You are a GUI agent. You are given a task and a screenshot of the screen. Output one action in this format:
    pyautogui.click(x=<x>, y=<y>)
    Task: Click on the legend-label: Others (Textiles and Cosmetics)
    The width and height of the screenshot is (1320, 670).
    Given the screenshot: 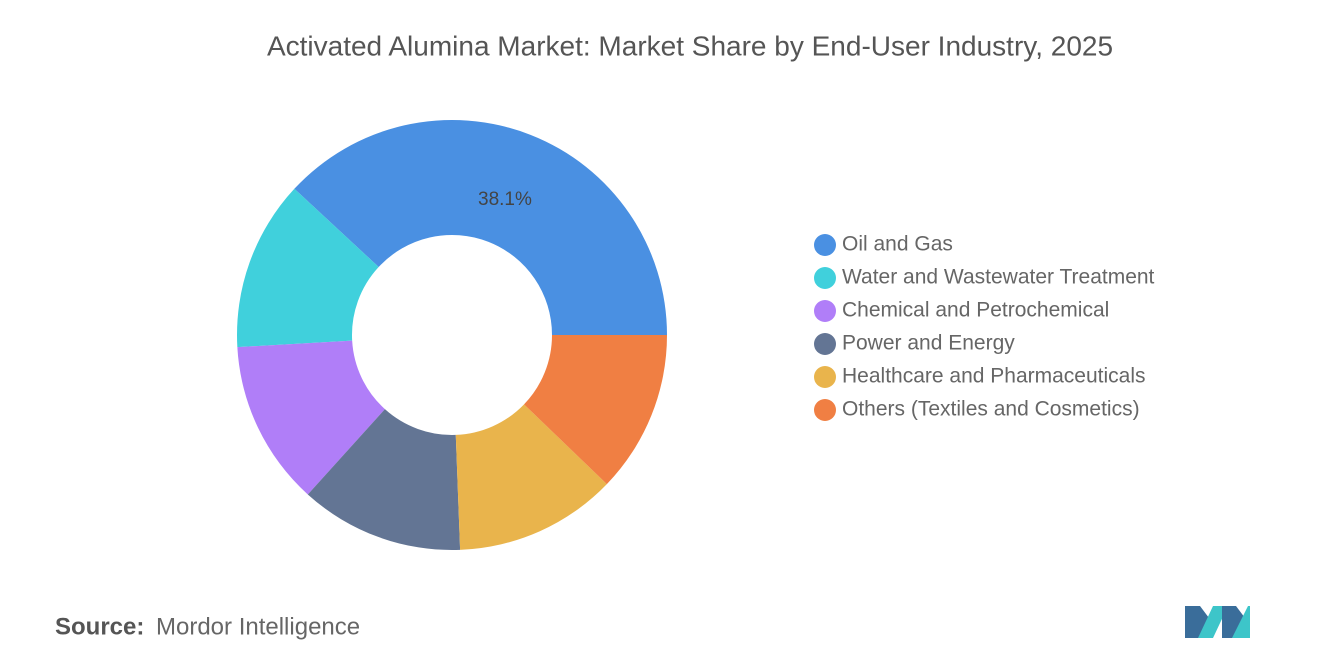 What is the action you would take?
    pyautogui.click(x=991, y=409)
    